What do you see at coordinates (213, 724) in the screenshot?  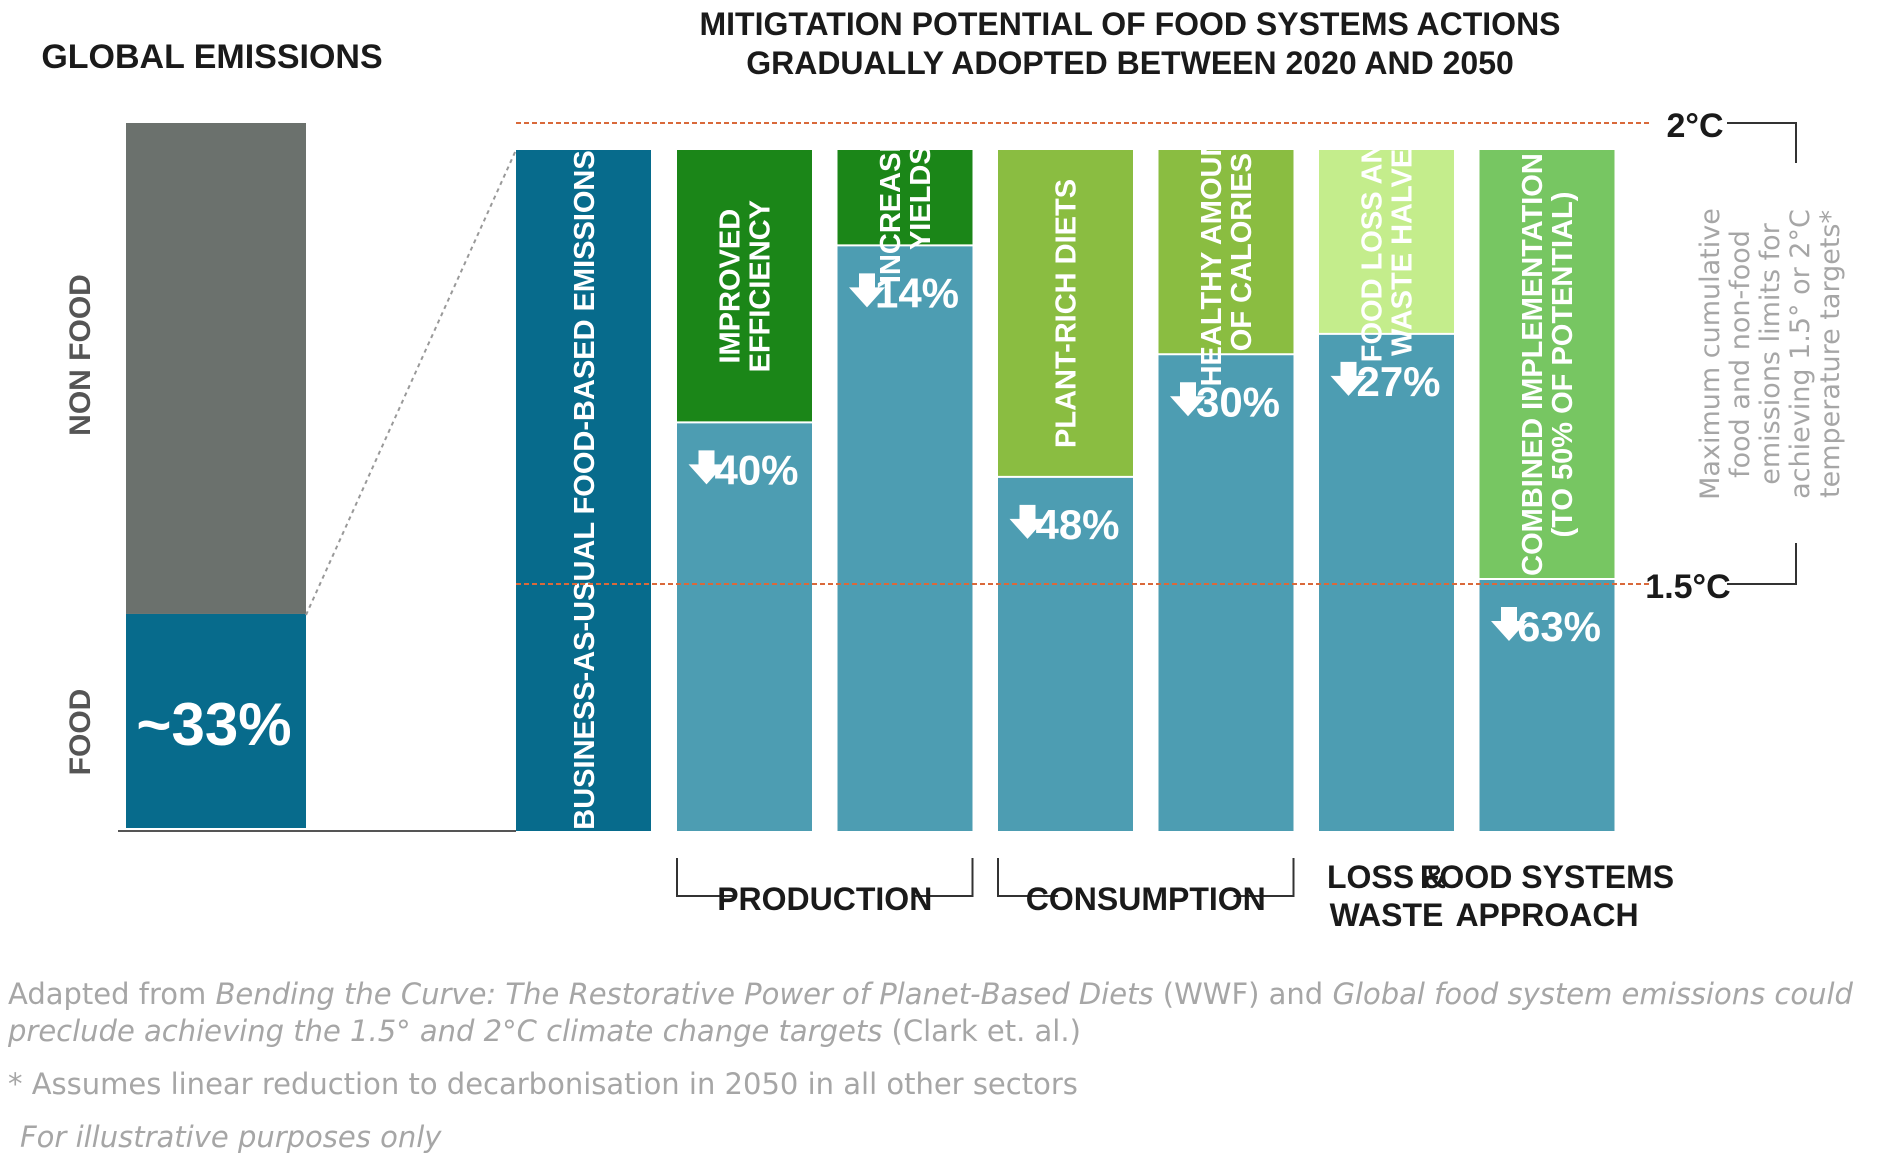 I see `food-share-label: ~33%` at bounding box center [213, 724].